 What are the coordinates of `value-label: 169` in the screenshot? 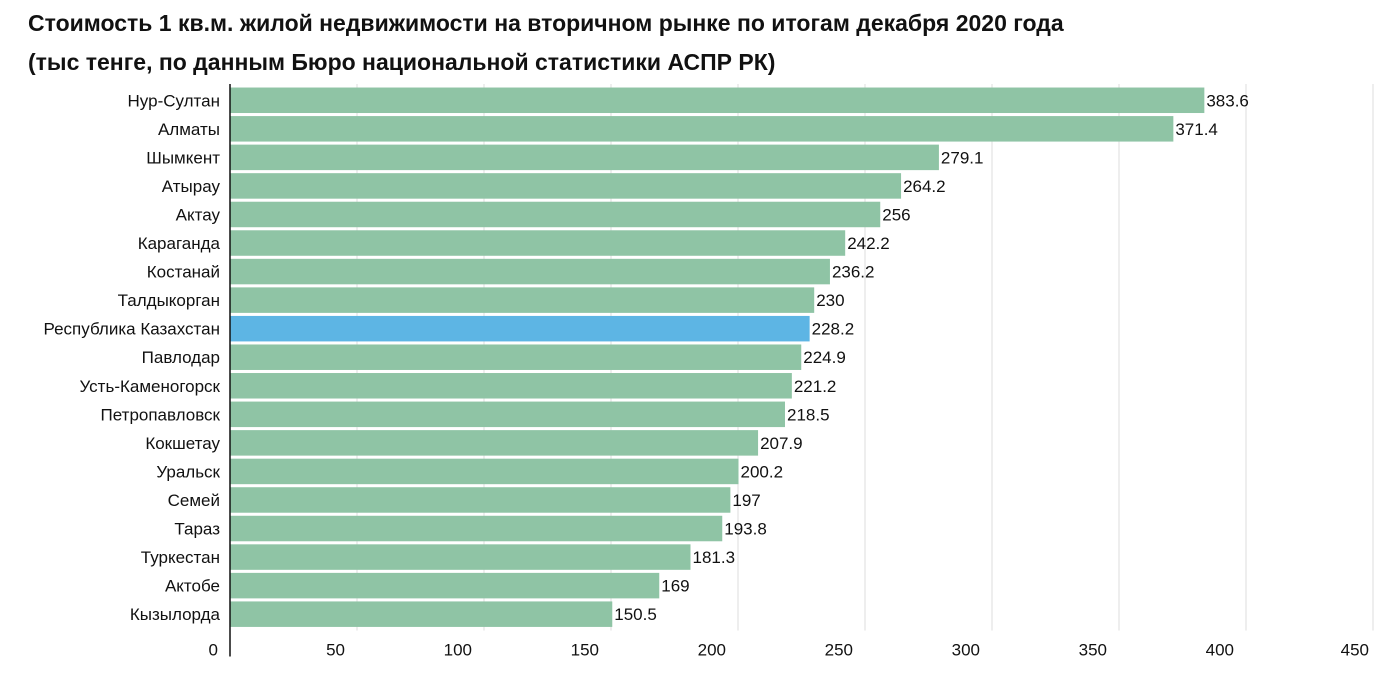 It's located at (675, 586).